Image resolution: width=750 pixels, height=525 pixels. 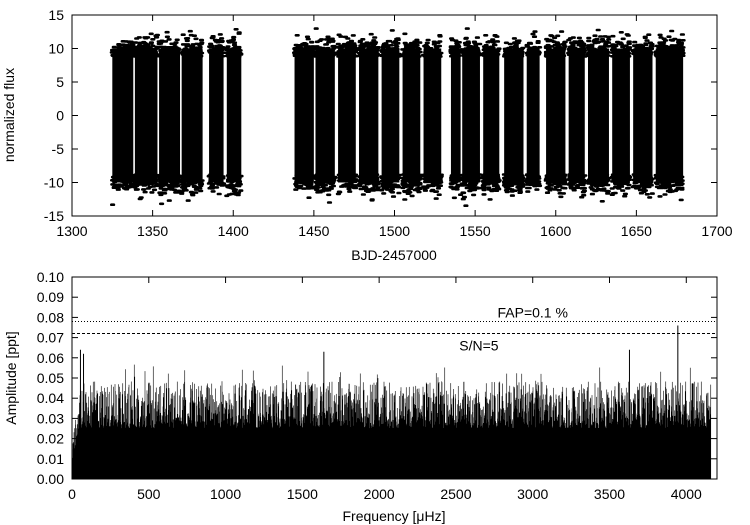 I want to click on x-tick-label: 2000, so click(x=379, y=494).